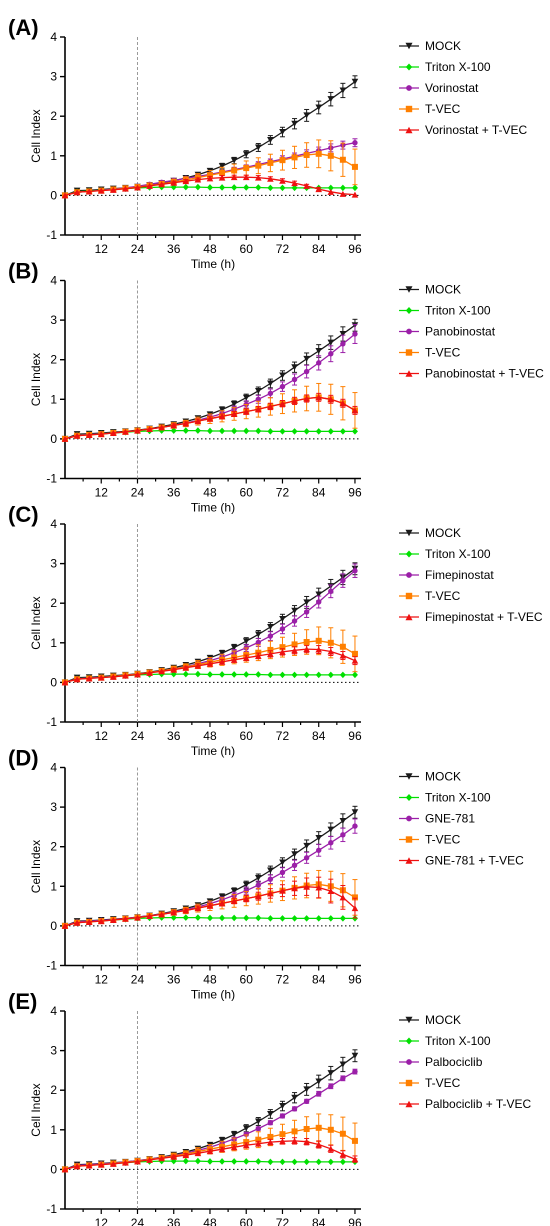 Image resolution: width=550 pixels, height=1226 pixels. Describe the element at coordinates (23, 514) in the screenshot. I see `panel-label: (C)` at that location.